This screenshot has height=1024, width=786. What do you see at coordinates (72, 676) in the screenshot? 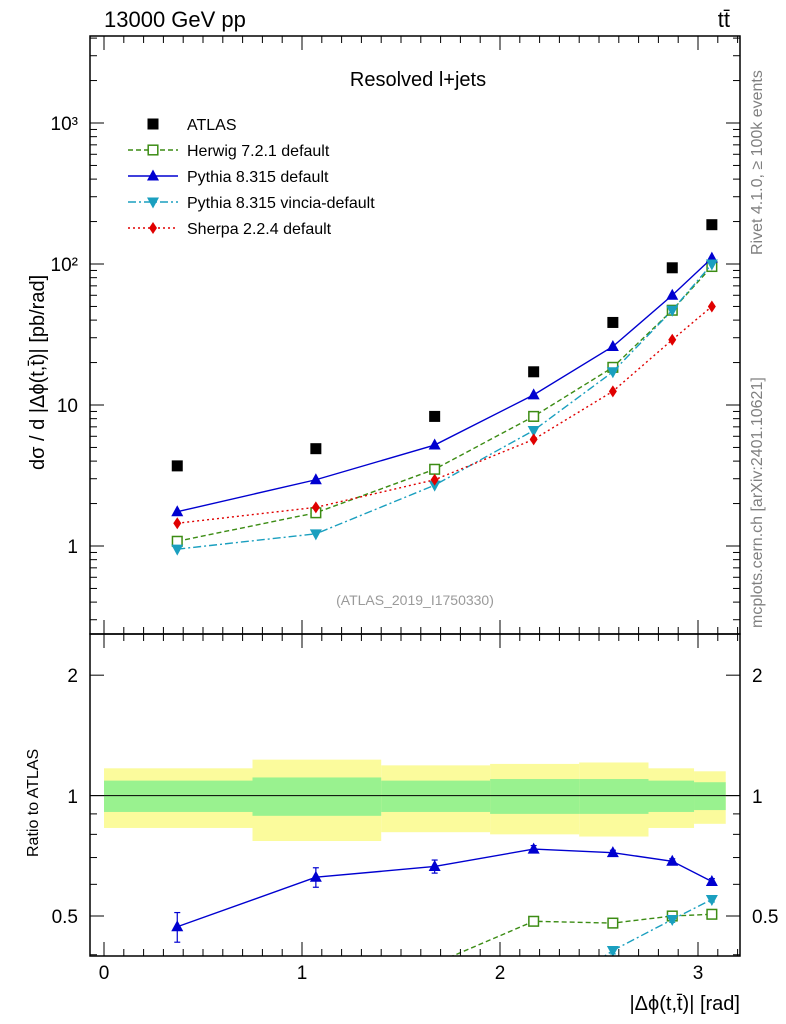
I see `ratio-ytick-label-left-2: 2` at bounding box center [72, 676].